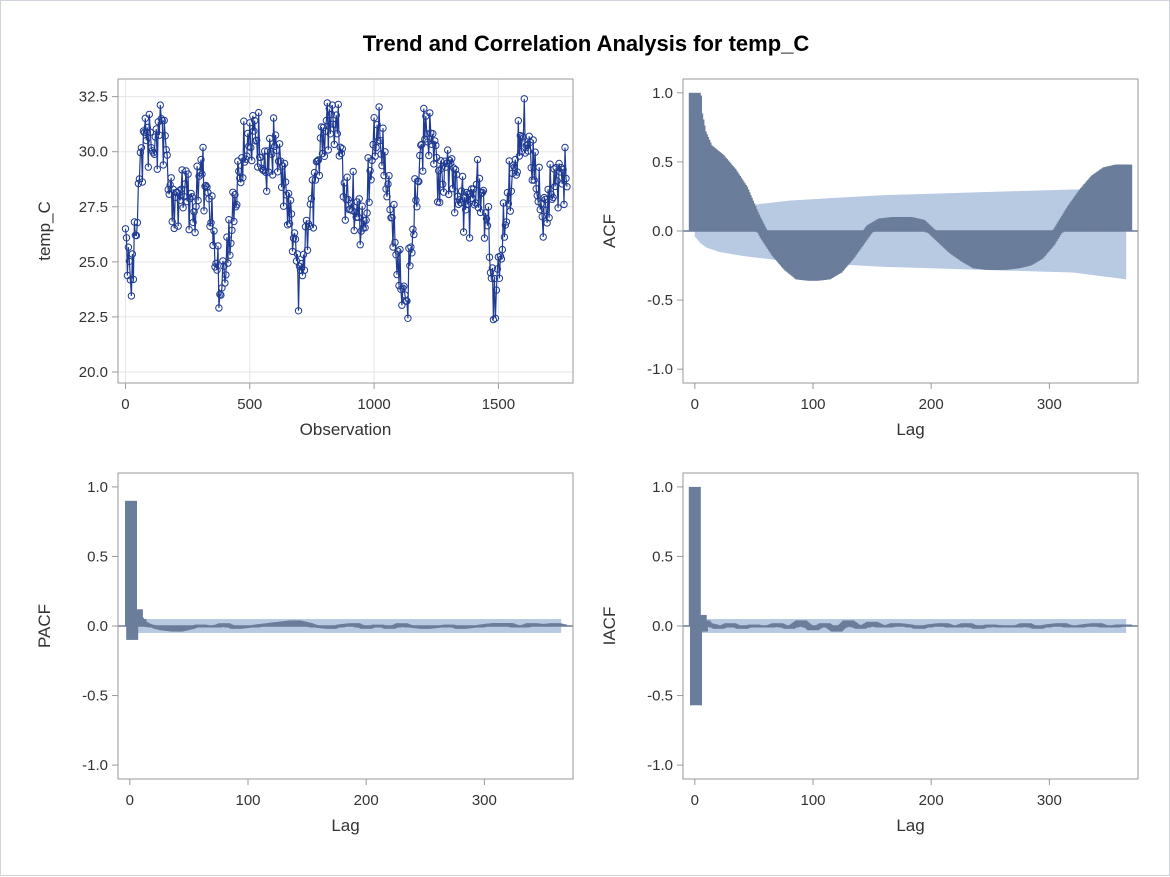  What do you see at coordinates (125, 404) in the screenshot?
I see `x-tick-label: 0` at bounding box center [125, 404].